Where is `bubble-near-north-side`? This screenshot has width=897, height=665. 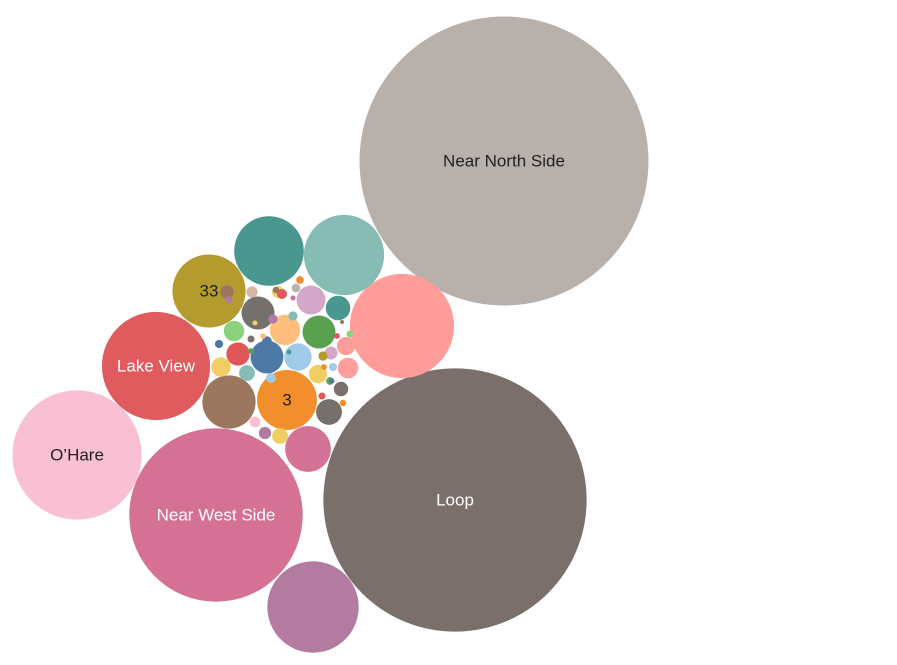
bubble-near-north-side is located at coordinates (504, 161).